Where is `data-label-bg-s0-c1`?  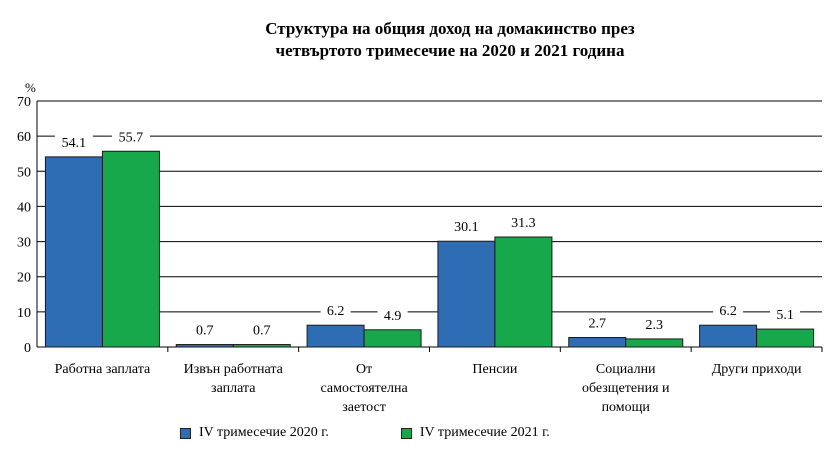
data-label-bg-s0-c1 is located at coordinates (204, 330).